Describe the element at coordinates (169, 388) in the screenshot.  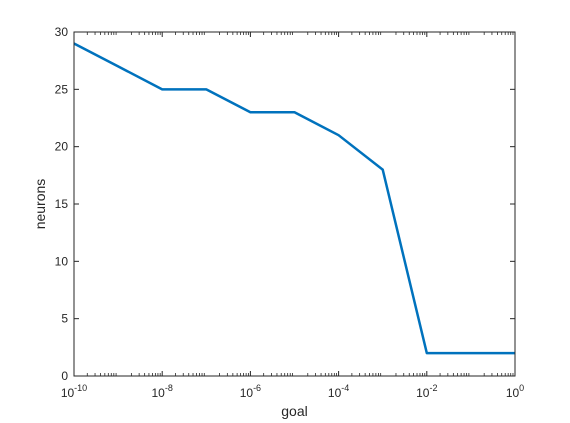
I see `x-tick-label-exponent: -8` at that location.